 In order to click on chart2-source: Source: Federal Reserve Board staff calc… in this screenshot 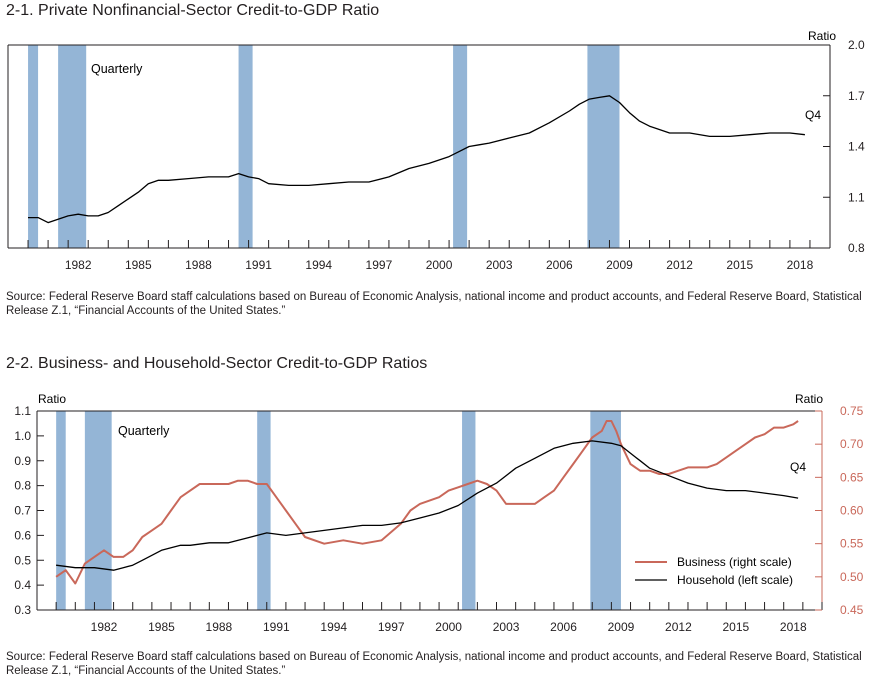, I will do `click(434, 664)`.